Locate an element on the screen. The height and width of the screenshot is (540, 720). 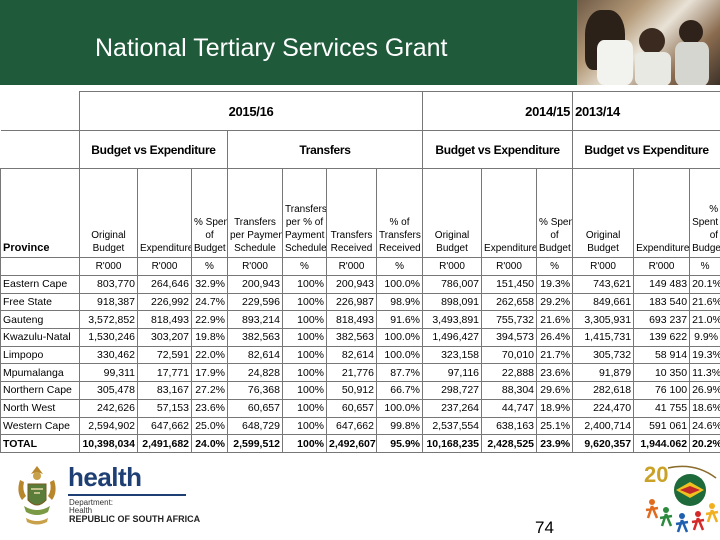
table-cell: 23.6% is located at coordinates (209, 408).